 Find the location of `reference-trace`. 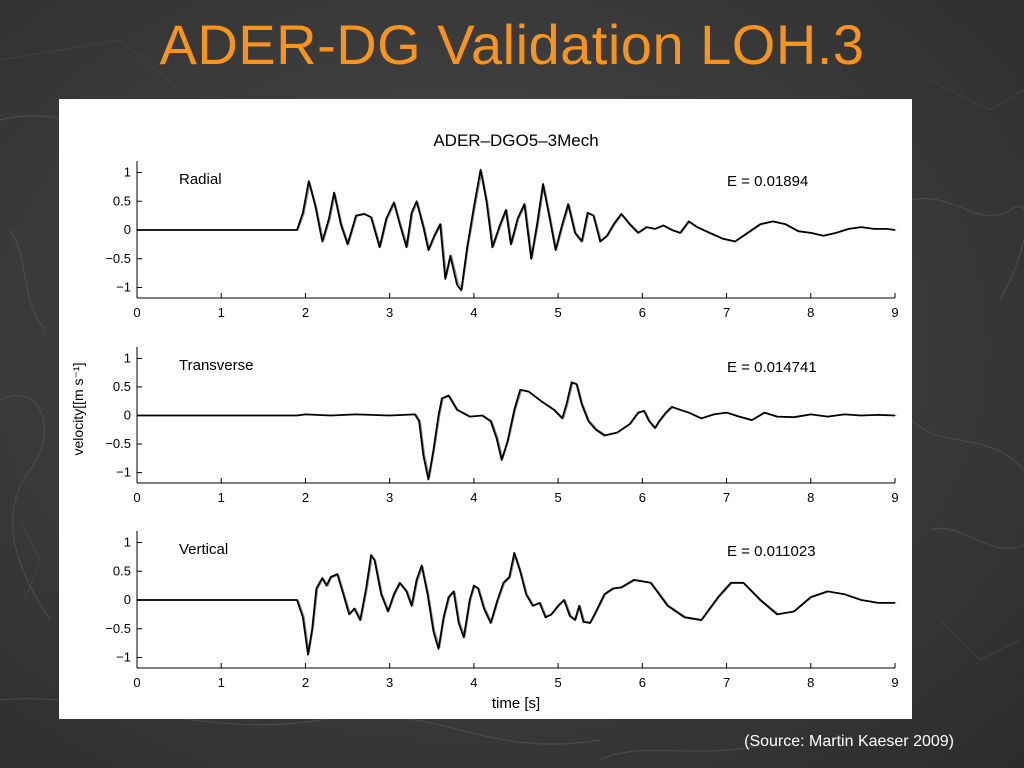

reference-trace is located at coordinates (517, 603).